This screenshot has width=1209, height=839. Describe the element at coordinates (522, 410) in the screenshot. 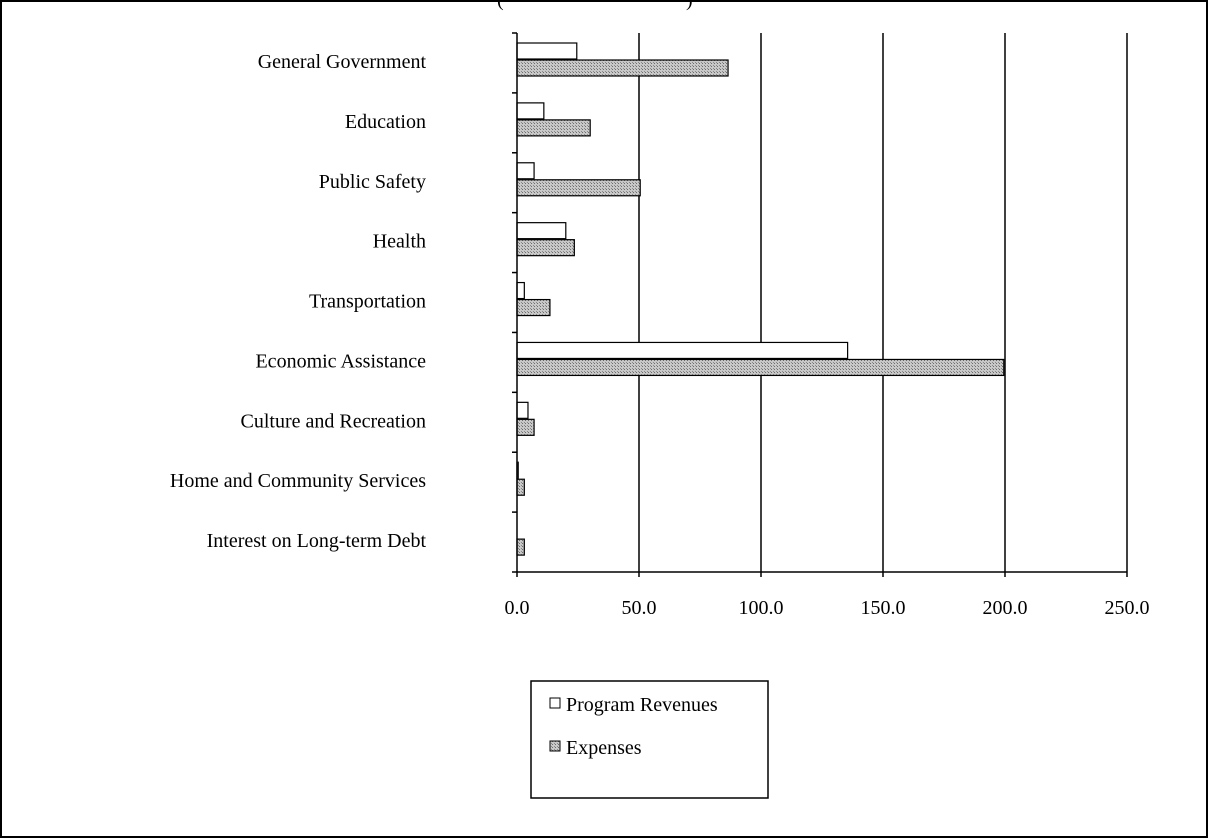

I see `bar-program-revenues-culture-and-recreation` at that location.